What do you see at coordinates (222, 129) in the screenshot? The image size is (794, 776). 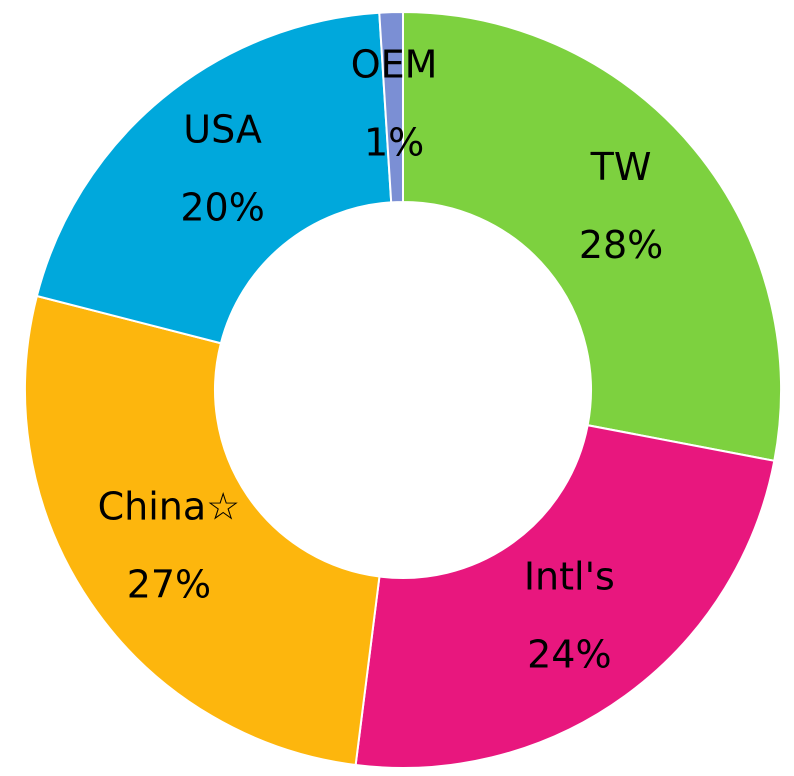 I see `slice-category-label: USA` at bounding box center [222, 129].